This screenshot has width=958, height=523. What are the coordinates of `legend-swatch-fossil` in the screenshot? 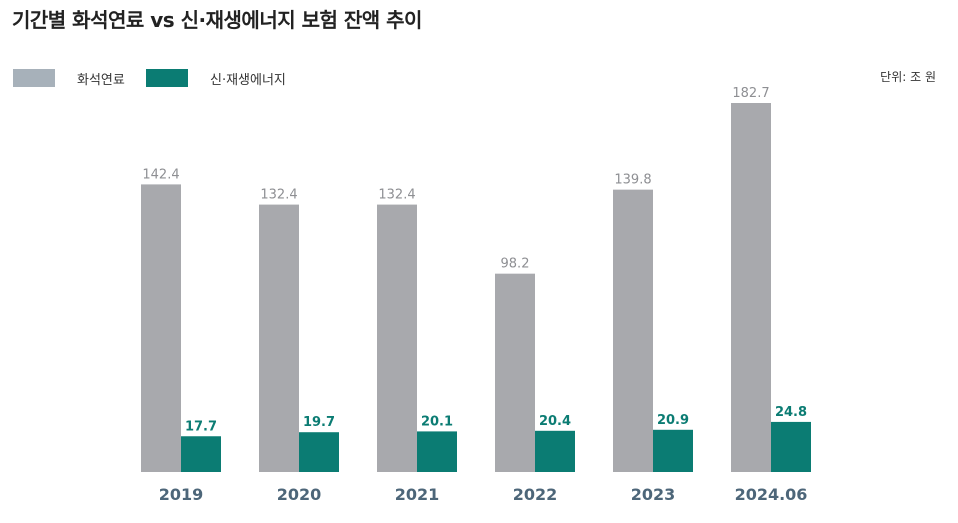 It's located at (34, 78).